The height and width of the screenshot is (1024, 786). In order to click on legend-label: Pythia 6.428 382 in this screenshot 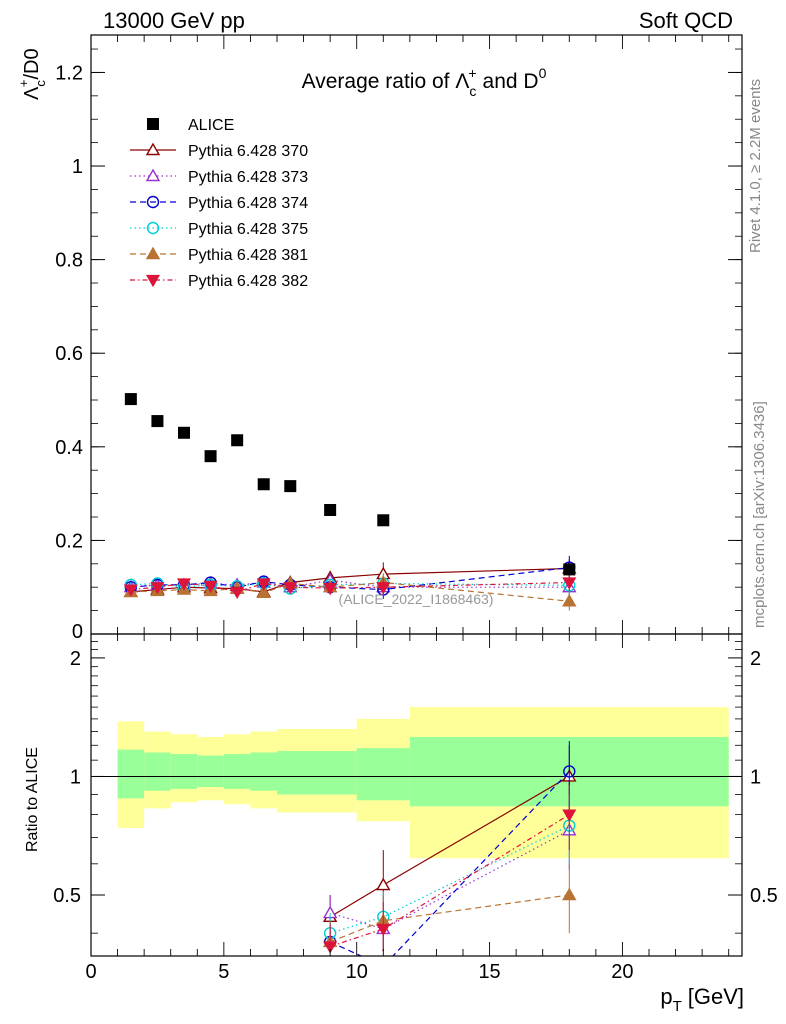, I will do `click(248, 281)`.